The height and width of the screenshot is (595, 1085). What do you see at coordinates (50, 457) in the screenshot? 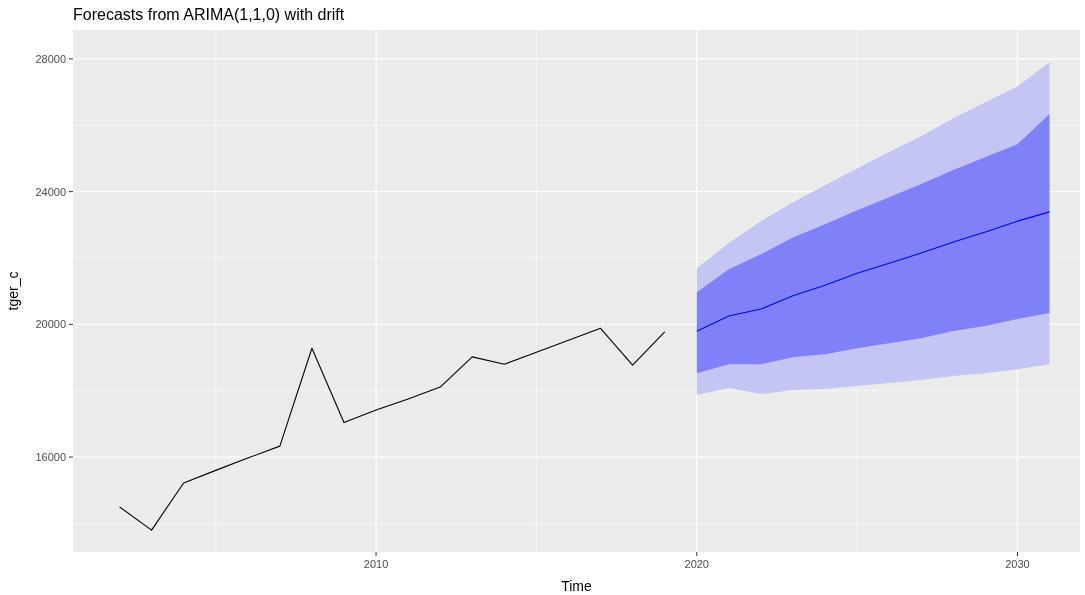
I see `y-tick-label: 16000` at bounding box center [50, 457].